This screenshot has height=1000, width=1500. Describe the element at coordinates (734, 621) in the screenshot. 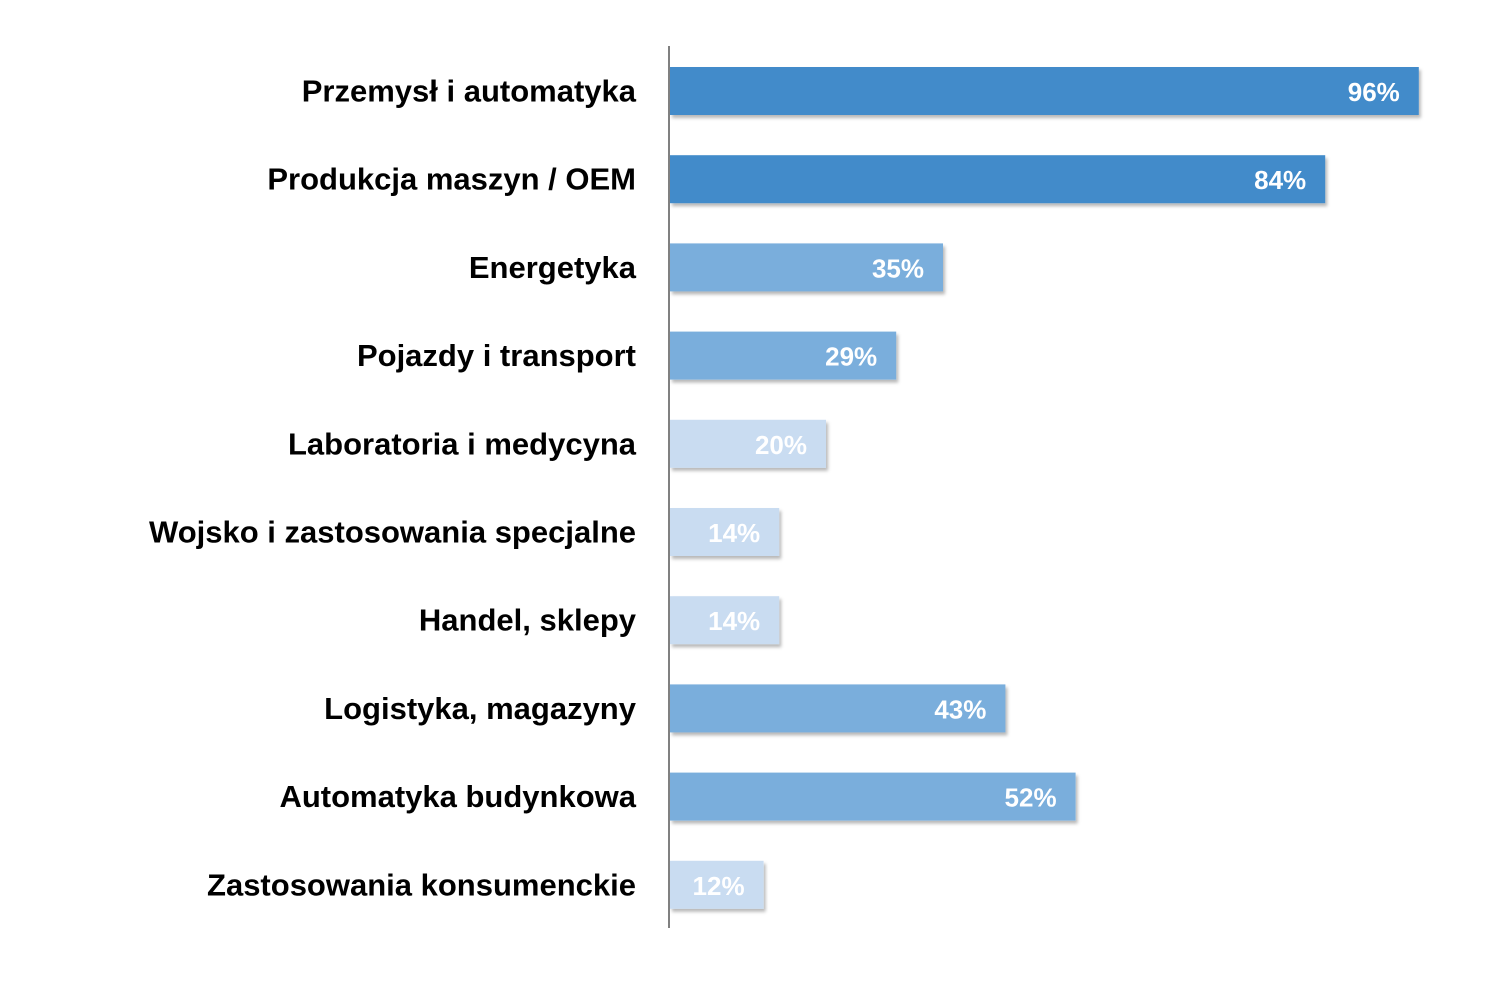

I see `value-label-7: 14%` at that location.